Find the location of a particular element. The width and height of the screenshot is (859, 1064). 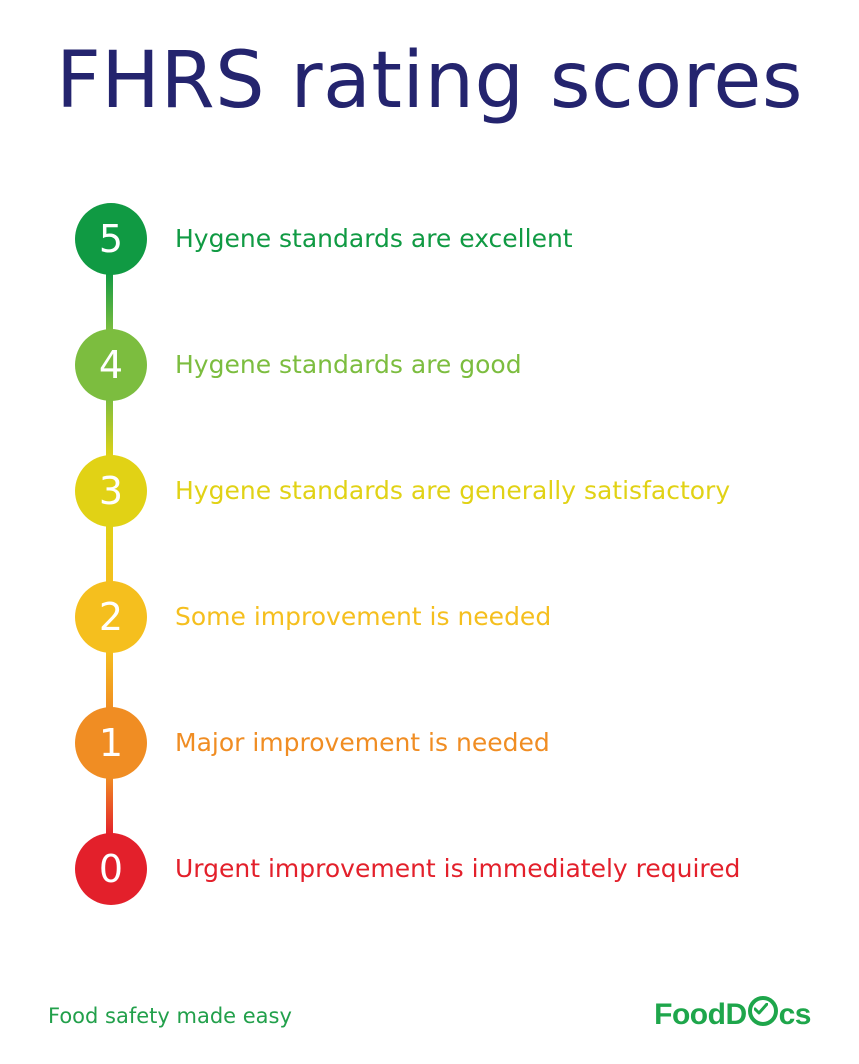

logo-text-prefix: FoodD is located at coordinates (700, 1014).